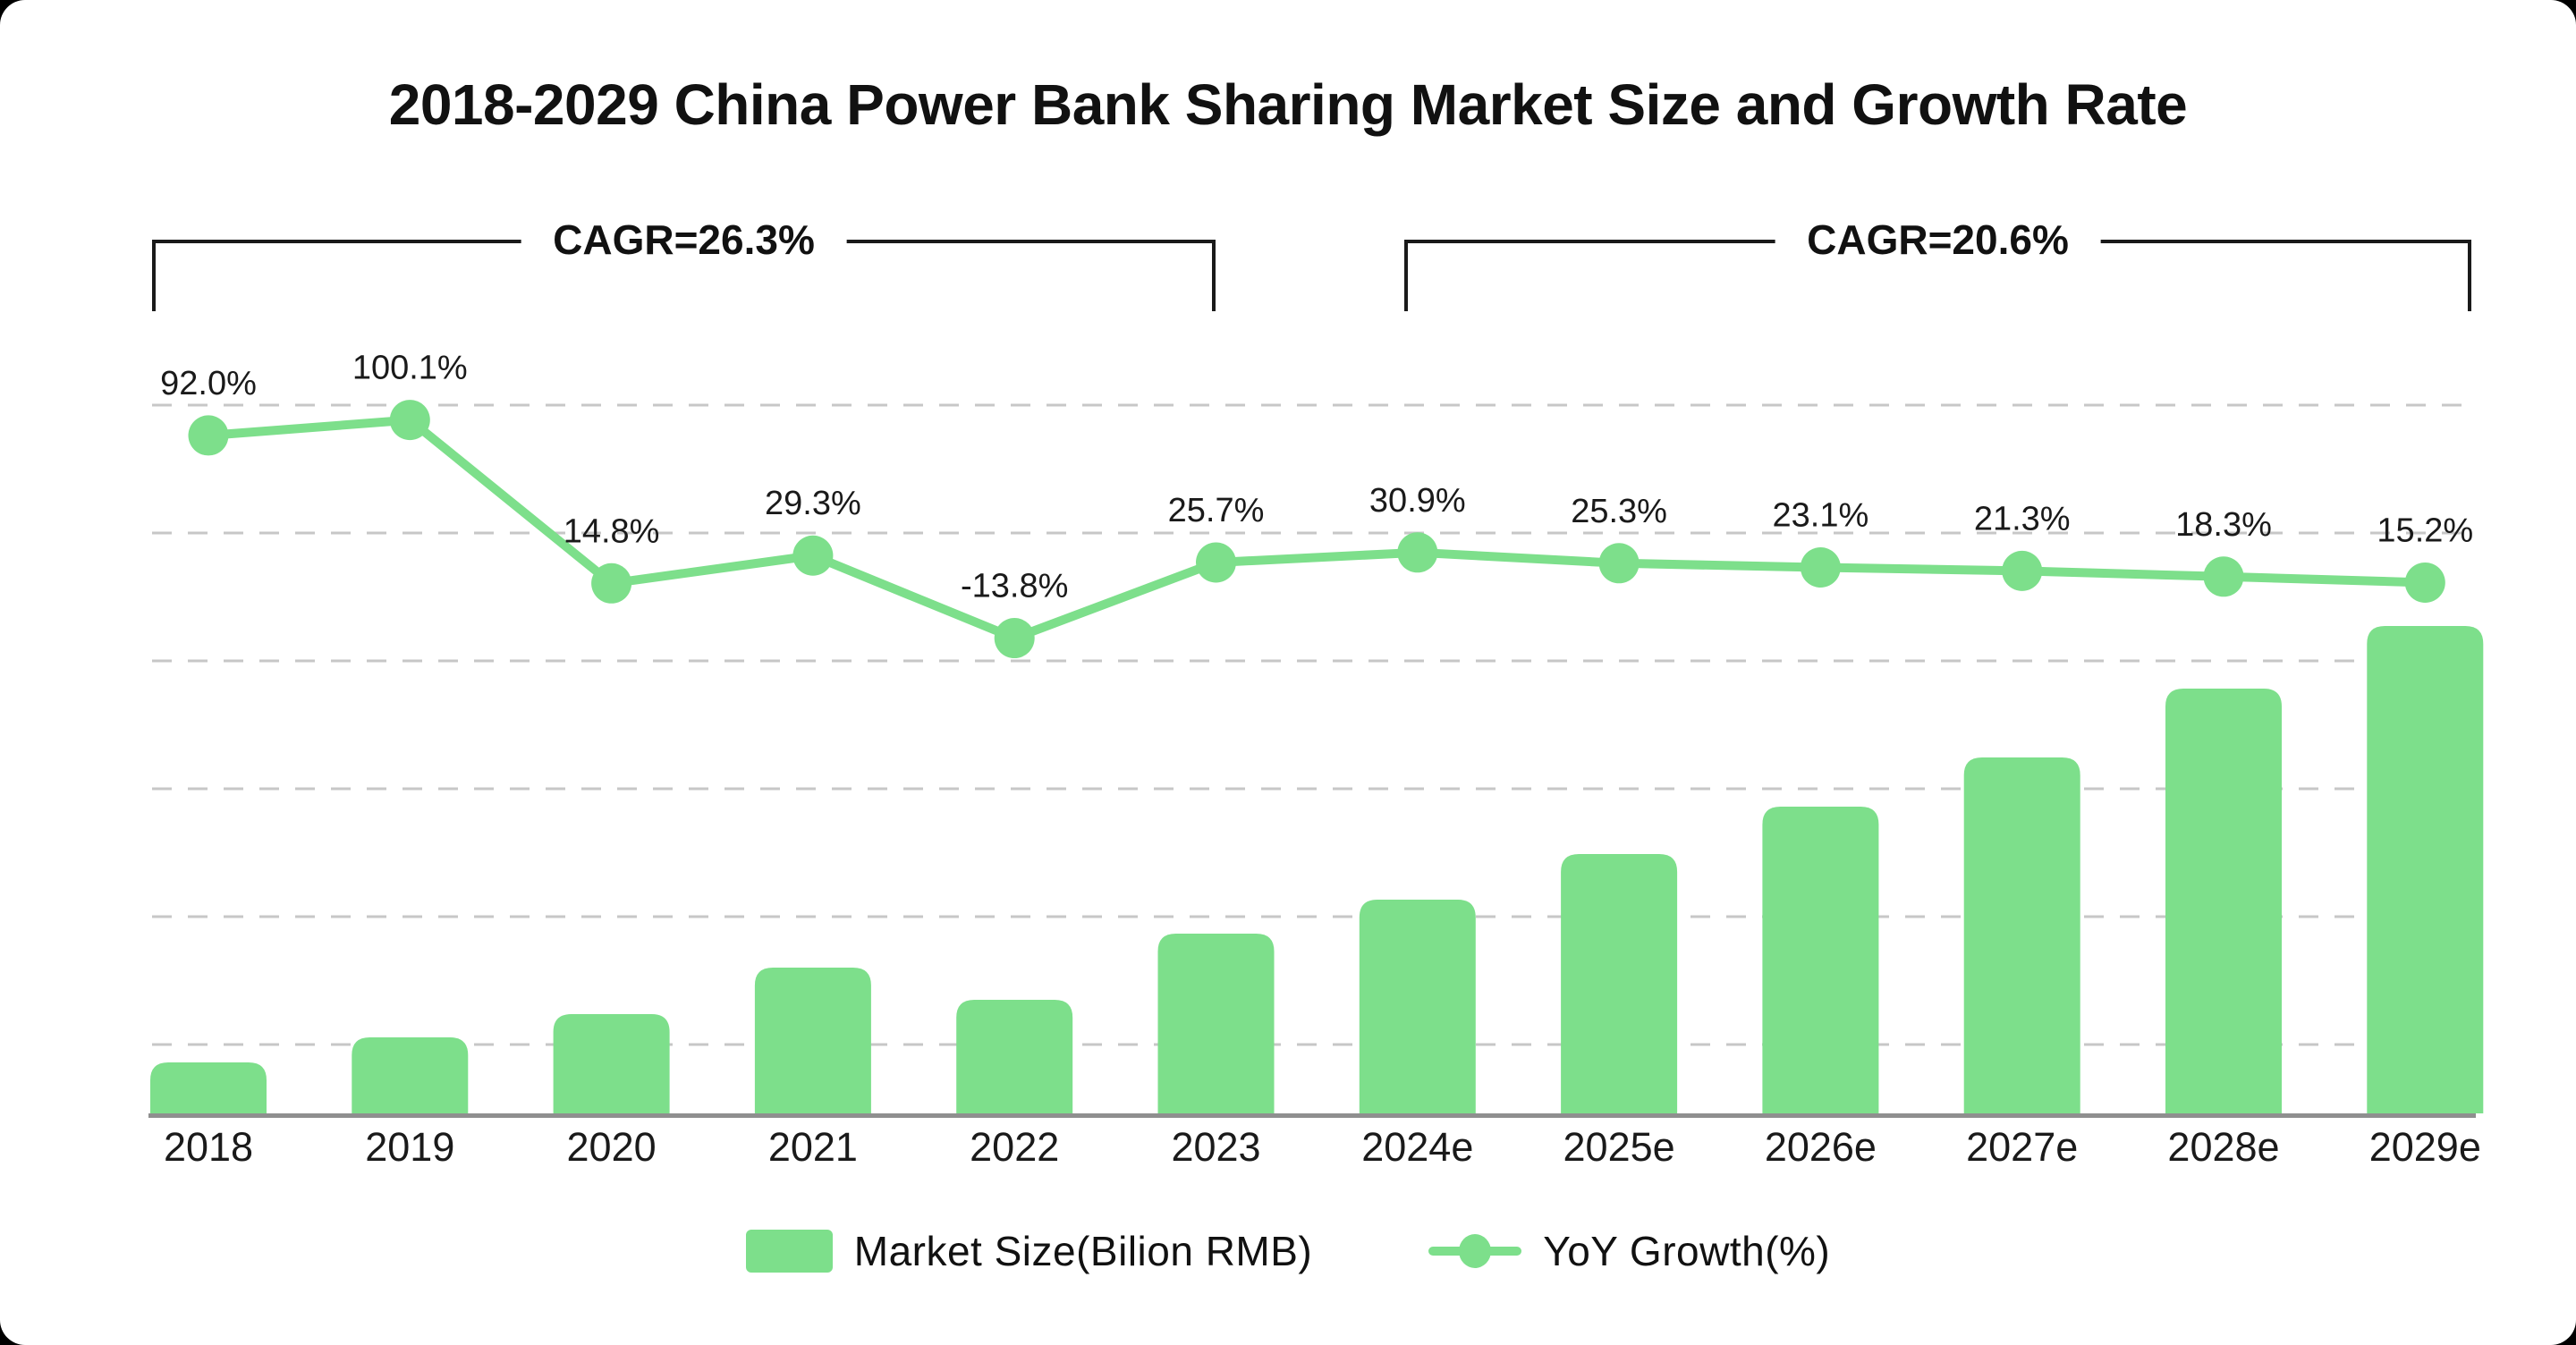  I want to click on point-2029e, so click(2424, 582).